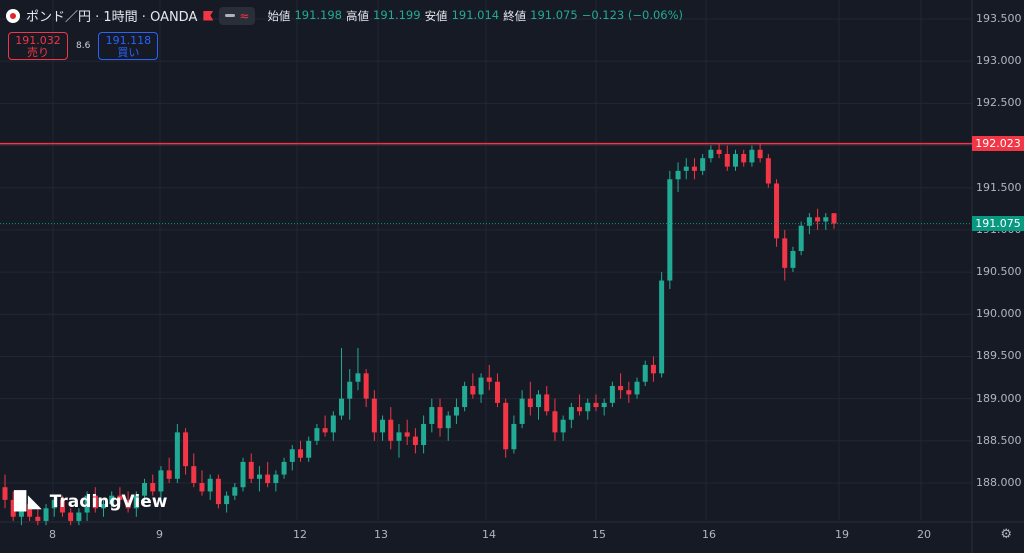 Image resolution: width=1024 pixels, height=553 pixels. I want to click on time-axis-label: 15, so click(599, 534).